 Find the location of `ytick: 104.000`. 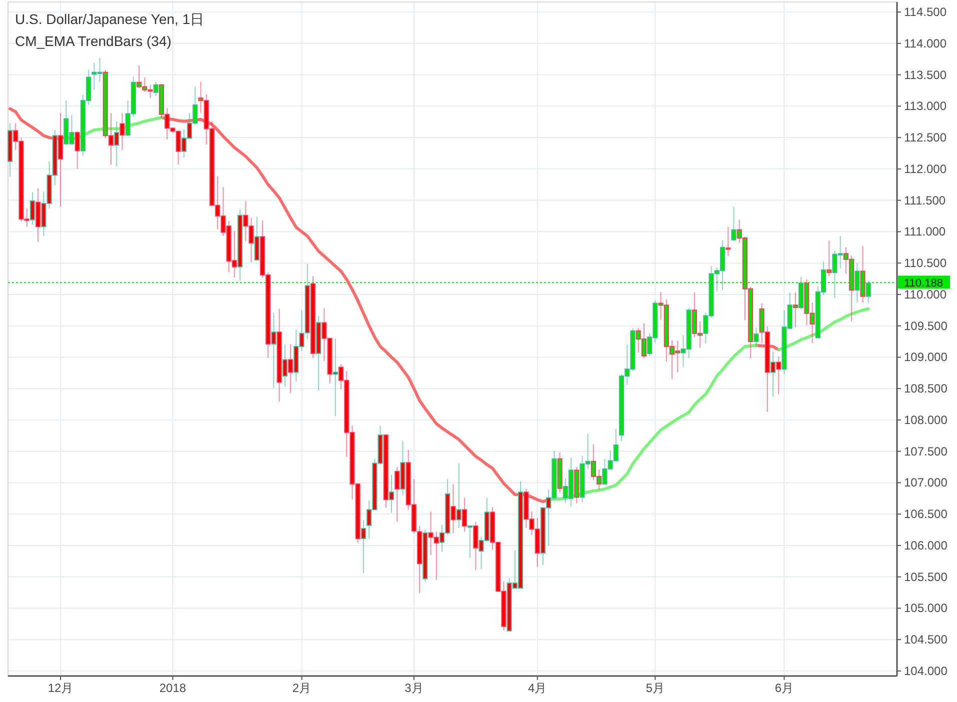

ytick: 104.000 is located at coordinates (926, 671).